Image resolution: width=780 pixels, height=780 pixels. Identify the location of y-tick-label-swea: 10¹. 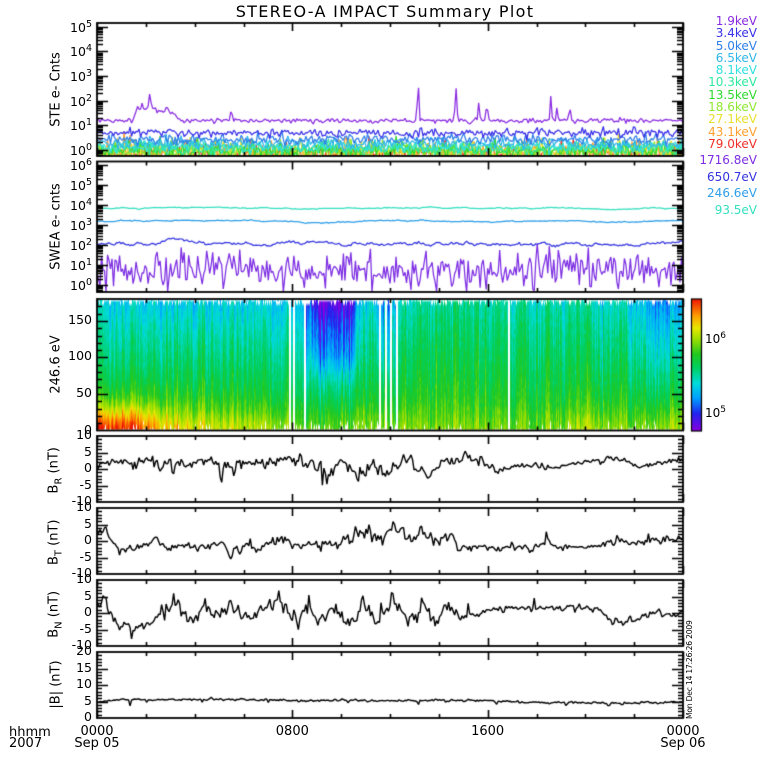
(81, 265).